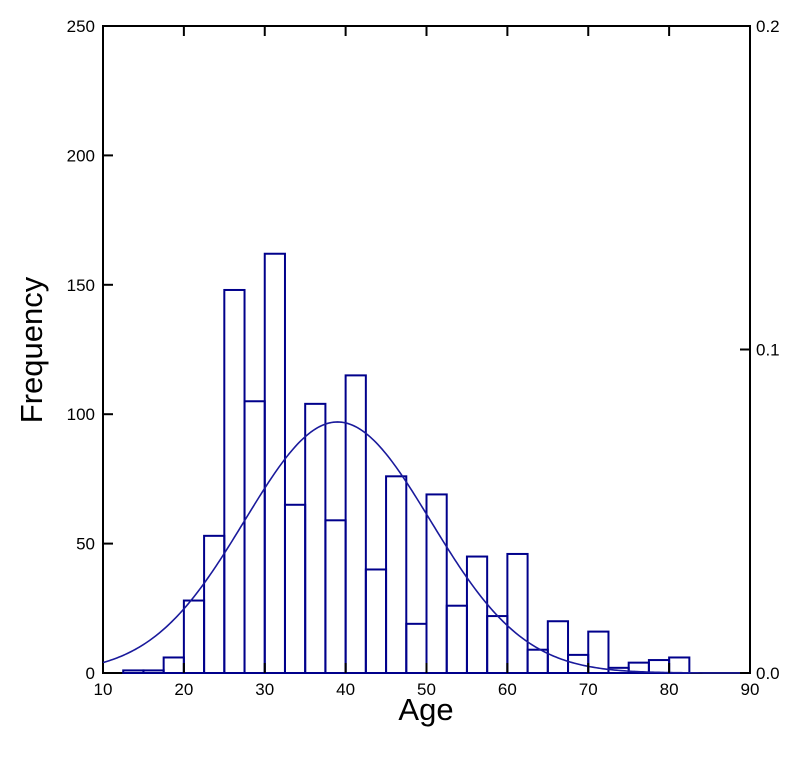  Describe the element at coordinates (750, 689) in the screenshot. I see `x-tick-label: 90` at that location.